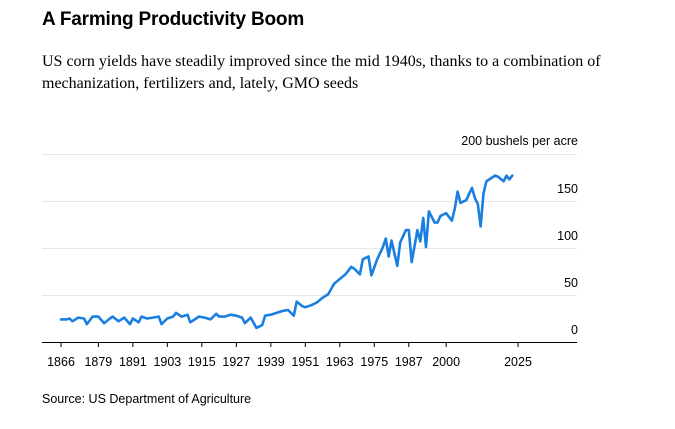 Image resolution: width=675 pixels, height=429 pixels. I want to click on x-tick-label: 2025, so click(518, 362).